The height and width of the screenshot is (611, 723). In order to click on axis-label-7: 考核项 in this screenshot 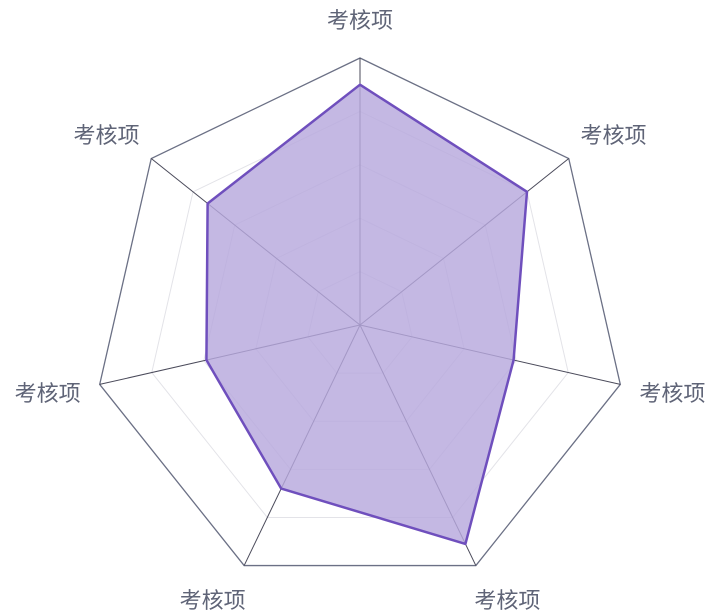, I will do `click(107, 136)`.